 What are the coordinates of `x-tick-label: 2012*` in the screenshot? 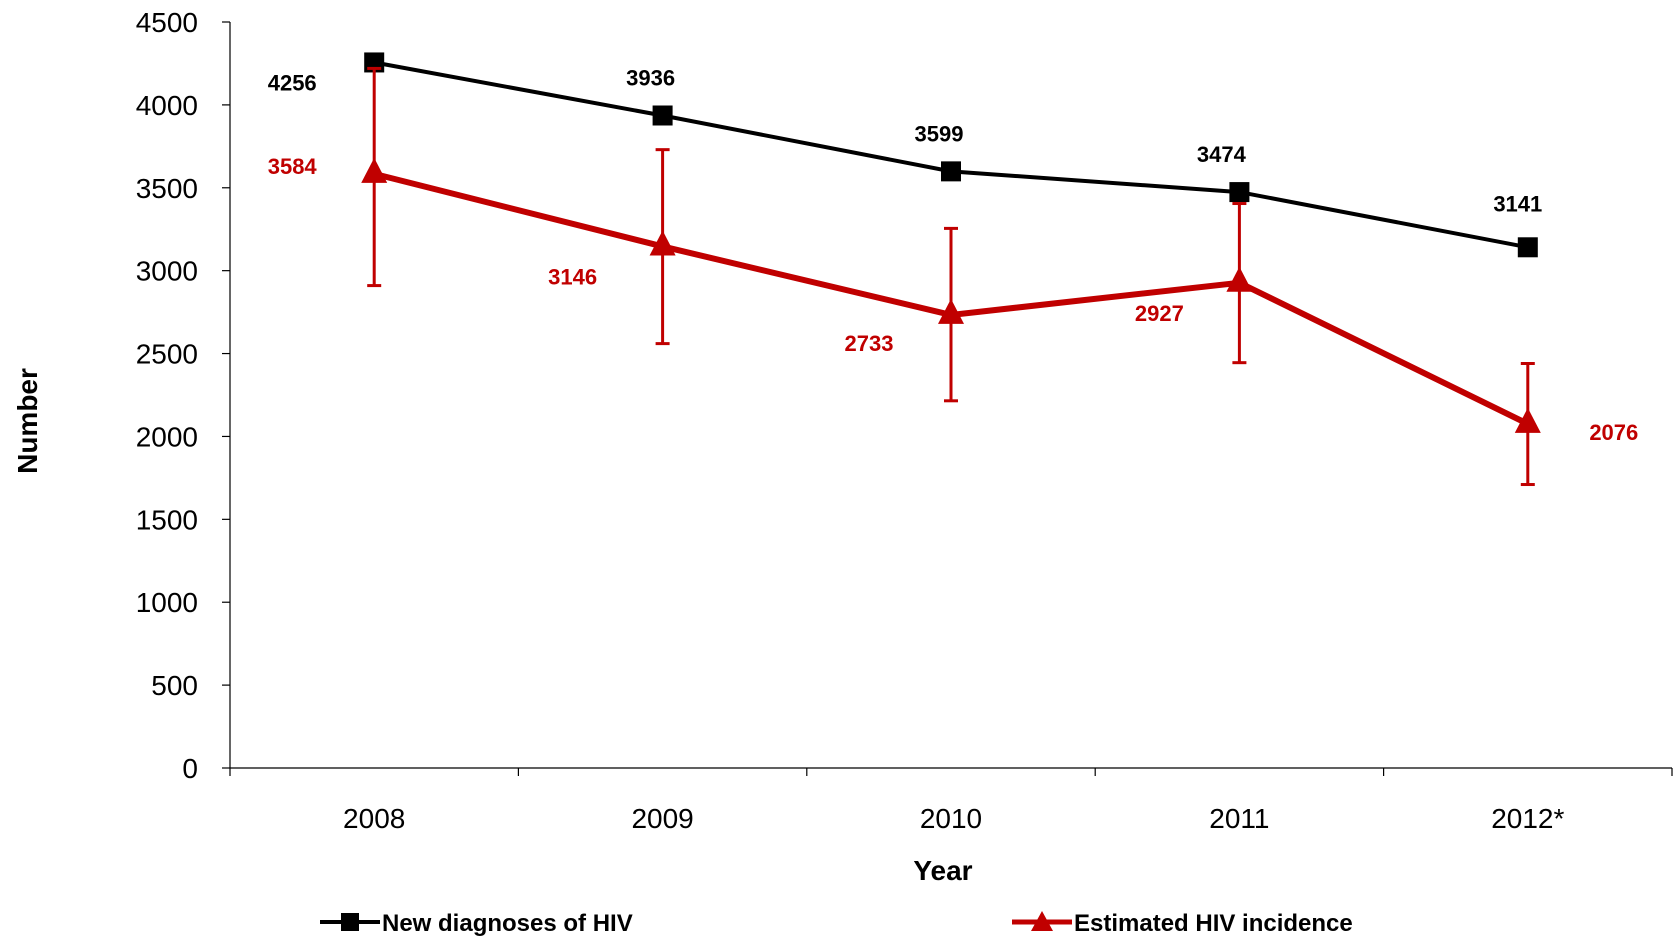 It's located at (1527, 818).